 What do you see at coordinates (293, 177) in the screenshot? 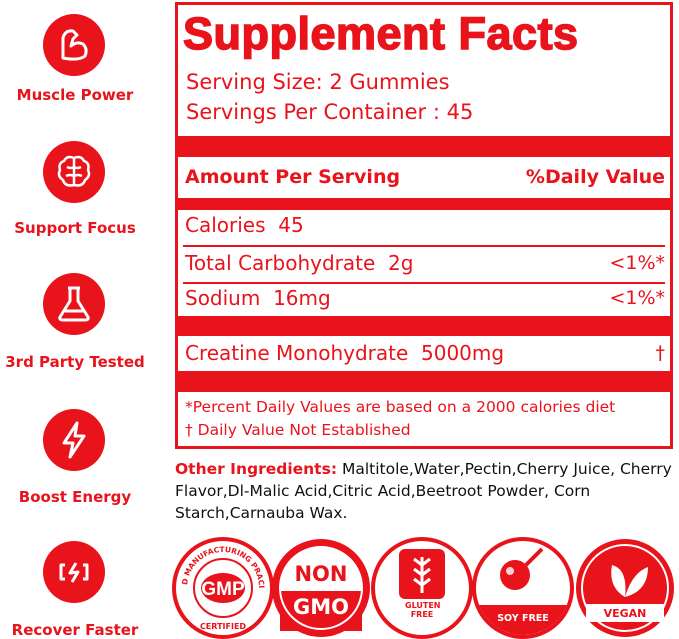
I see `amount-header: Amount Per Serving` at bounding box center [293, 177].